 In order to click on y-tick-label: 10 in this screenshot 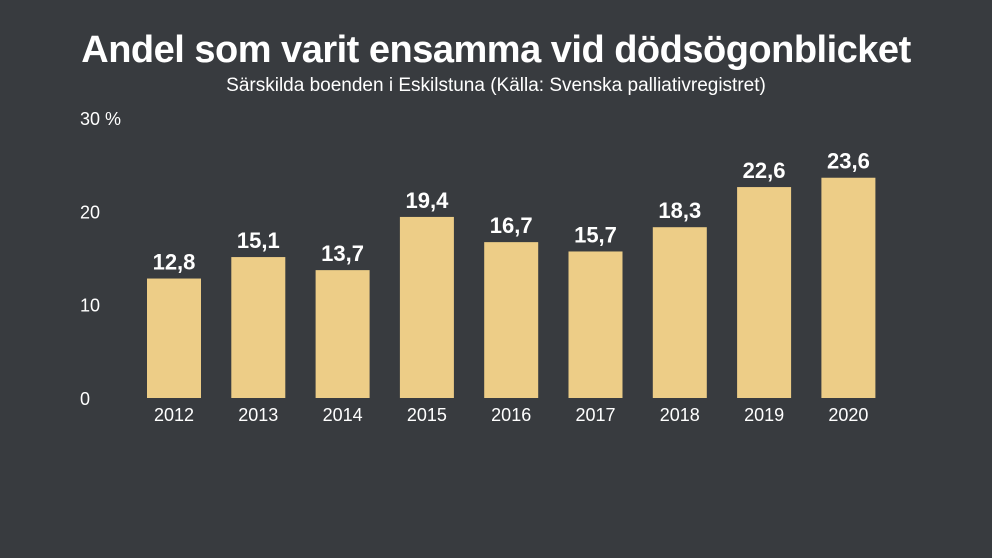, I will do `click(90, 306)`.